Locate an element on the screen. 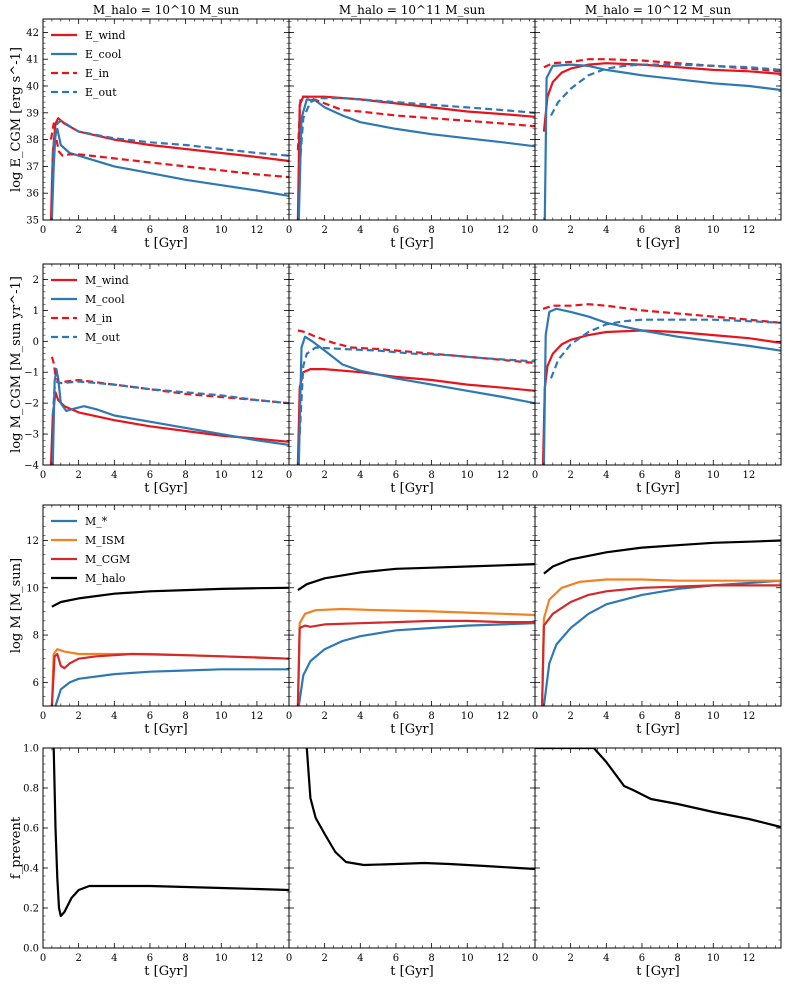  series-line-m-cool is located at coordinates (170, 416).